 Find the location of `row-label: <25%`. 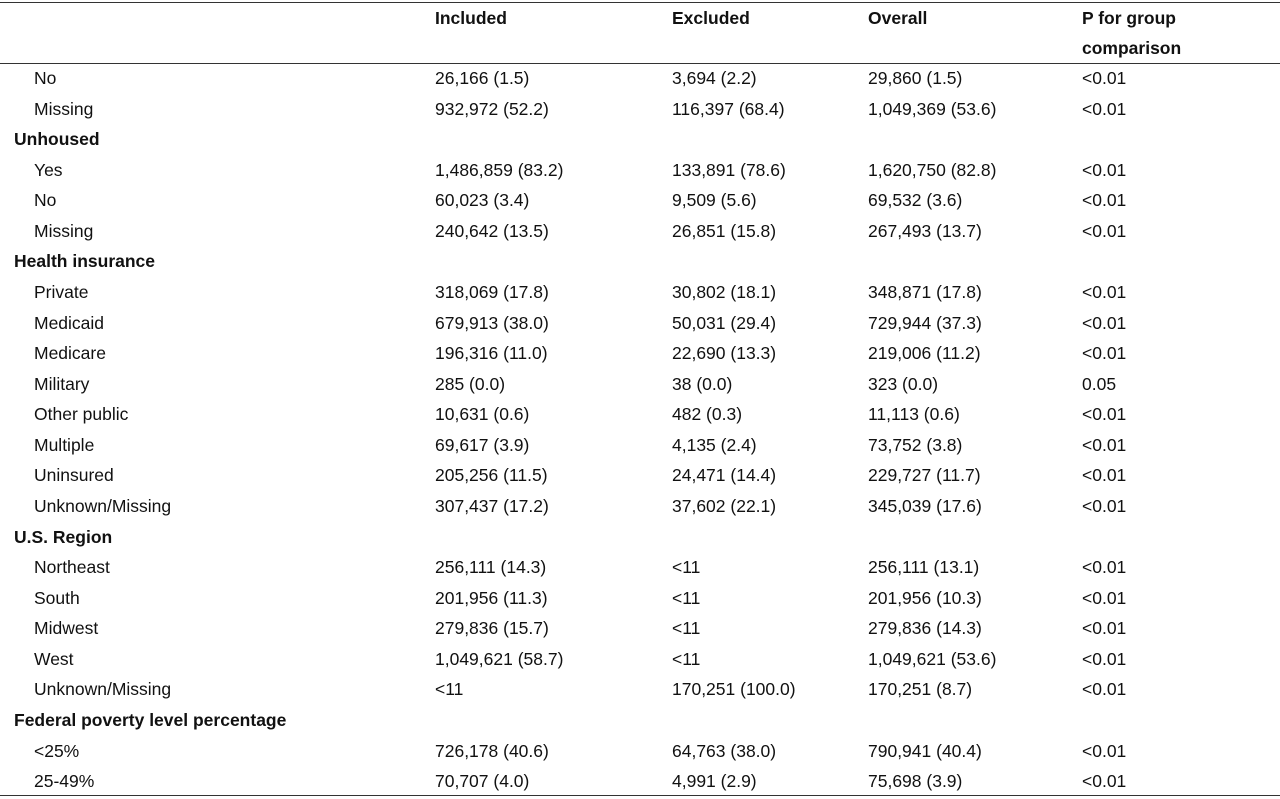

row-label: <25% is located at coordinates (57, 750).